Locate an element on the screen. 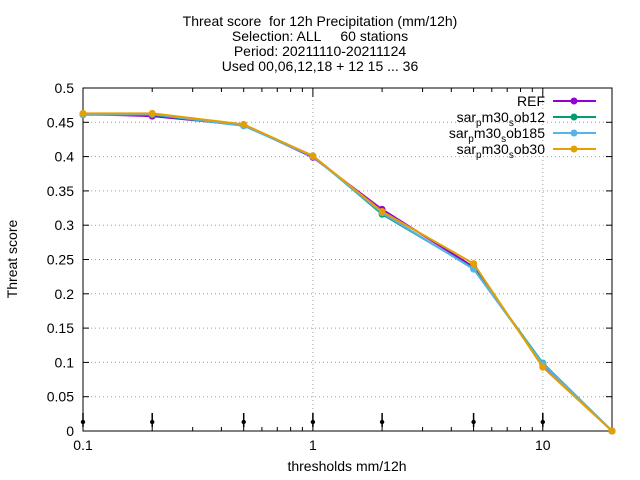 This screenshot has height=480, width=640. y-tick-label: 0.05 is located at coordinates (60, 397).